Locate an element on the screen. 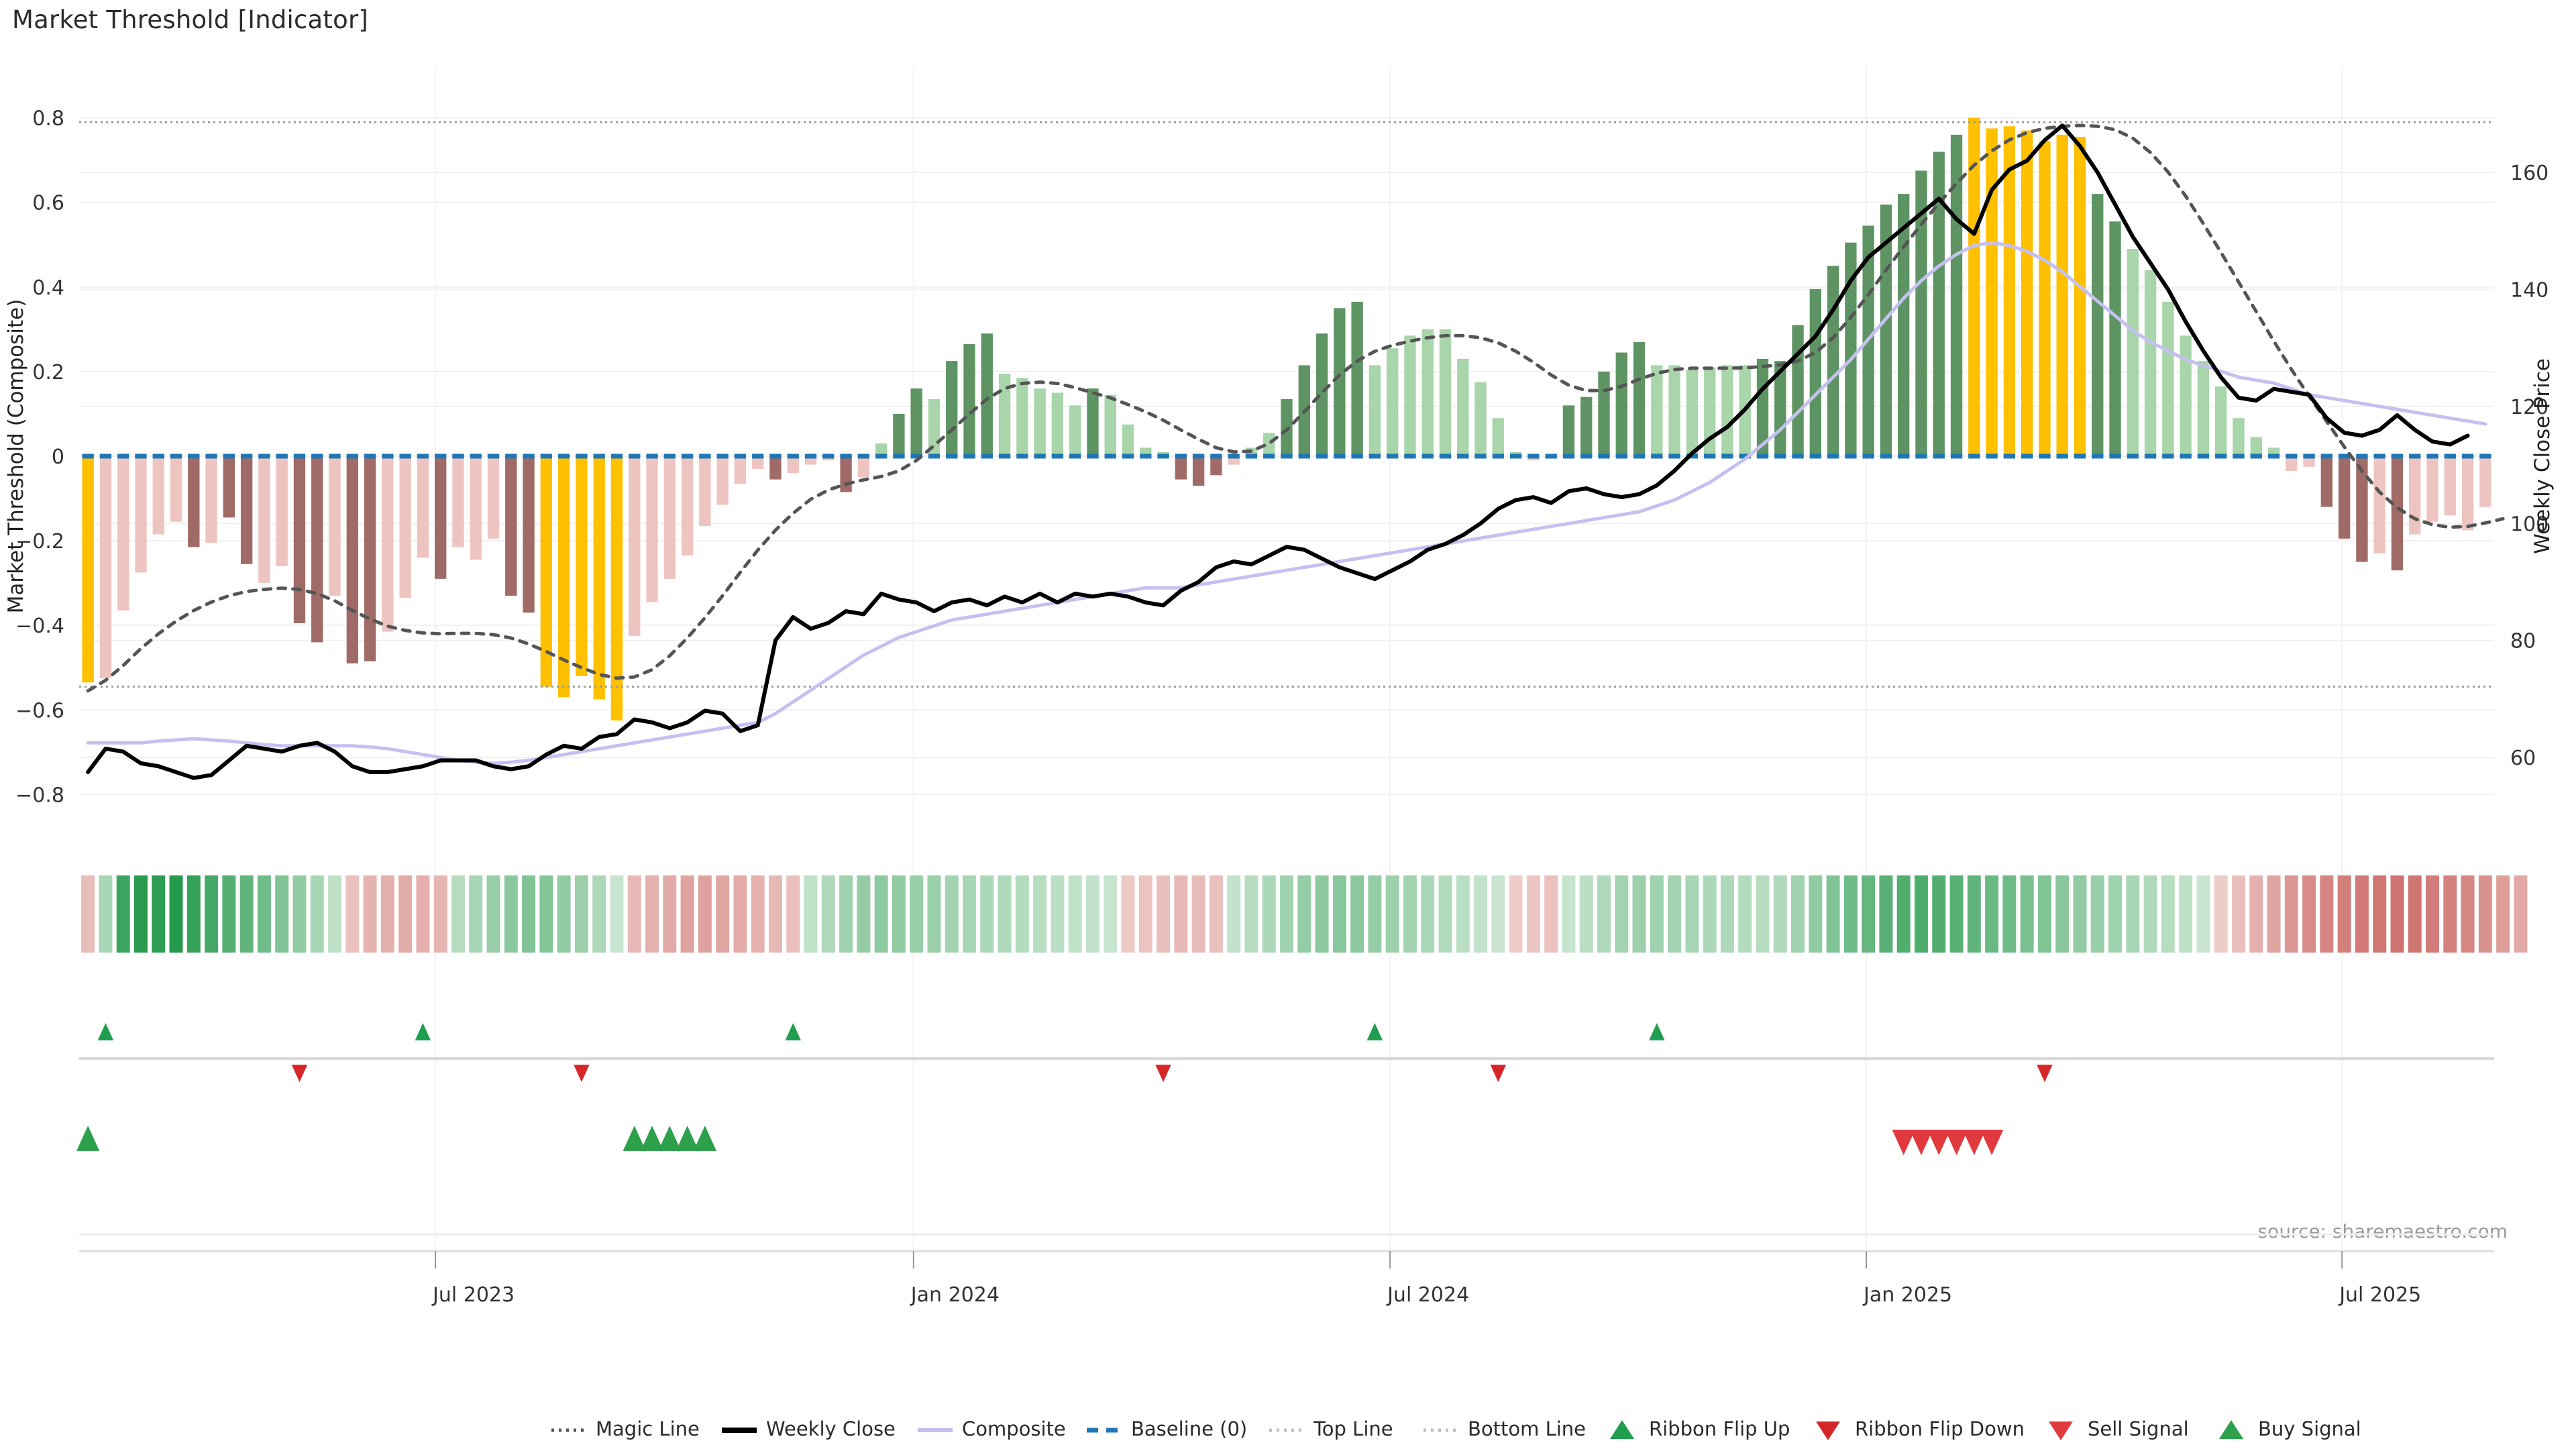  y-axis-left-tick: 0.2 is located at coordinates (48, 372).